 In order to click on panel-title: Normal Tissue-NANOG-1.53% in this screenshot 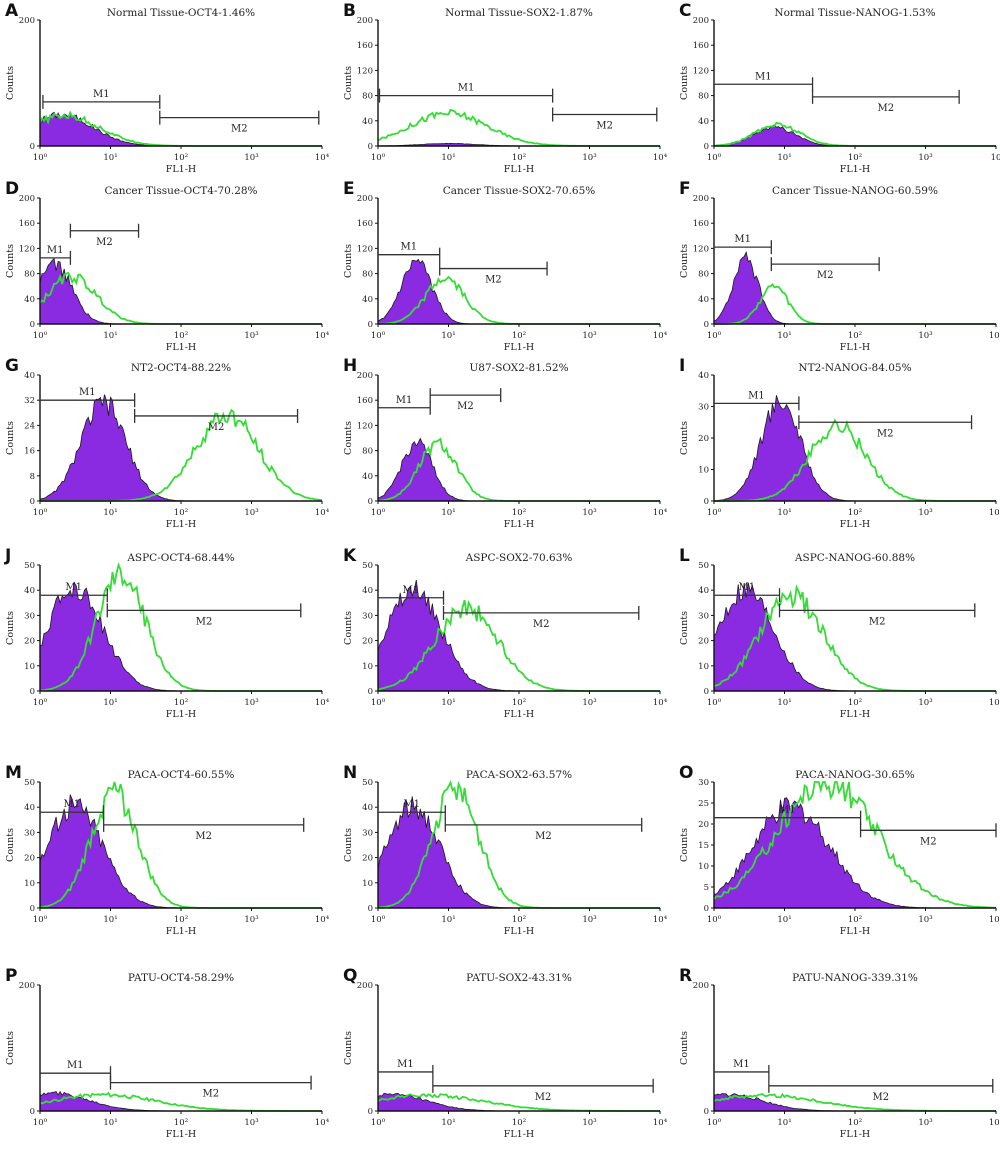, I will do `click(854, 13)`.